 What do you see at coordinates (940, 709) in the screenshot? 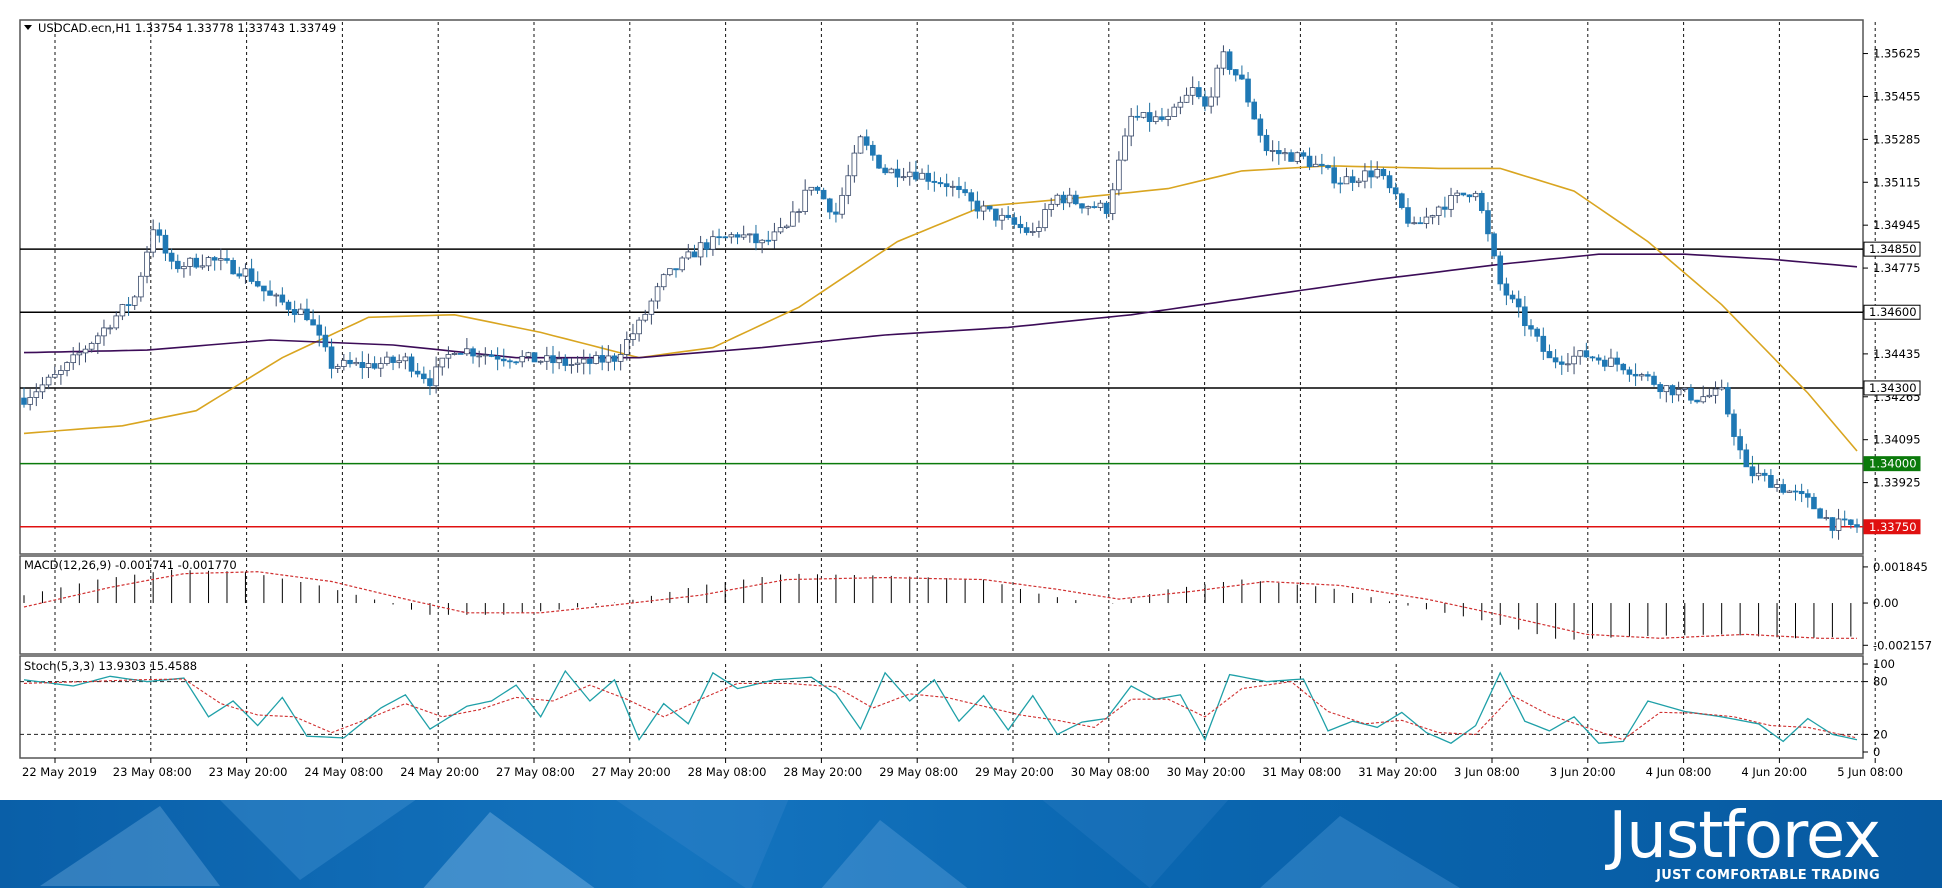
I see `stoch-signal-line` at bounding box center [940, 709].